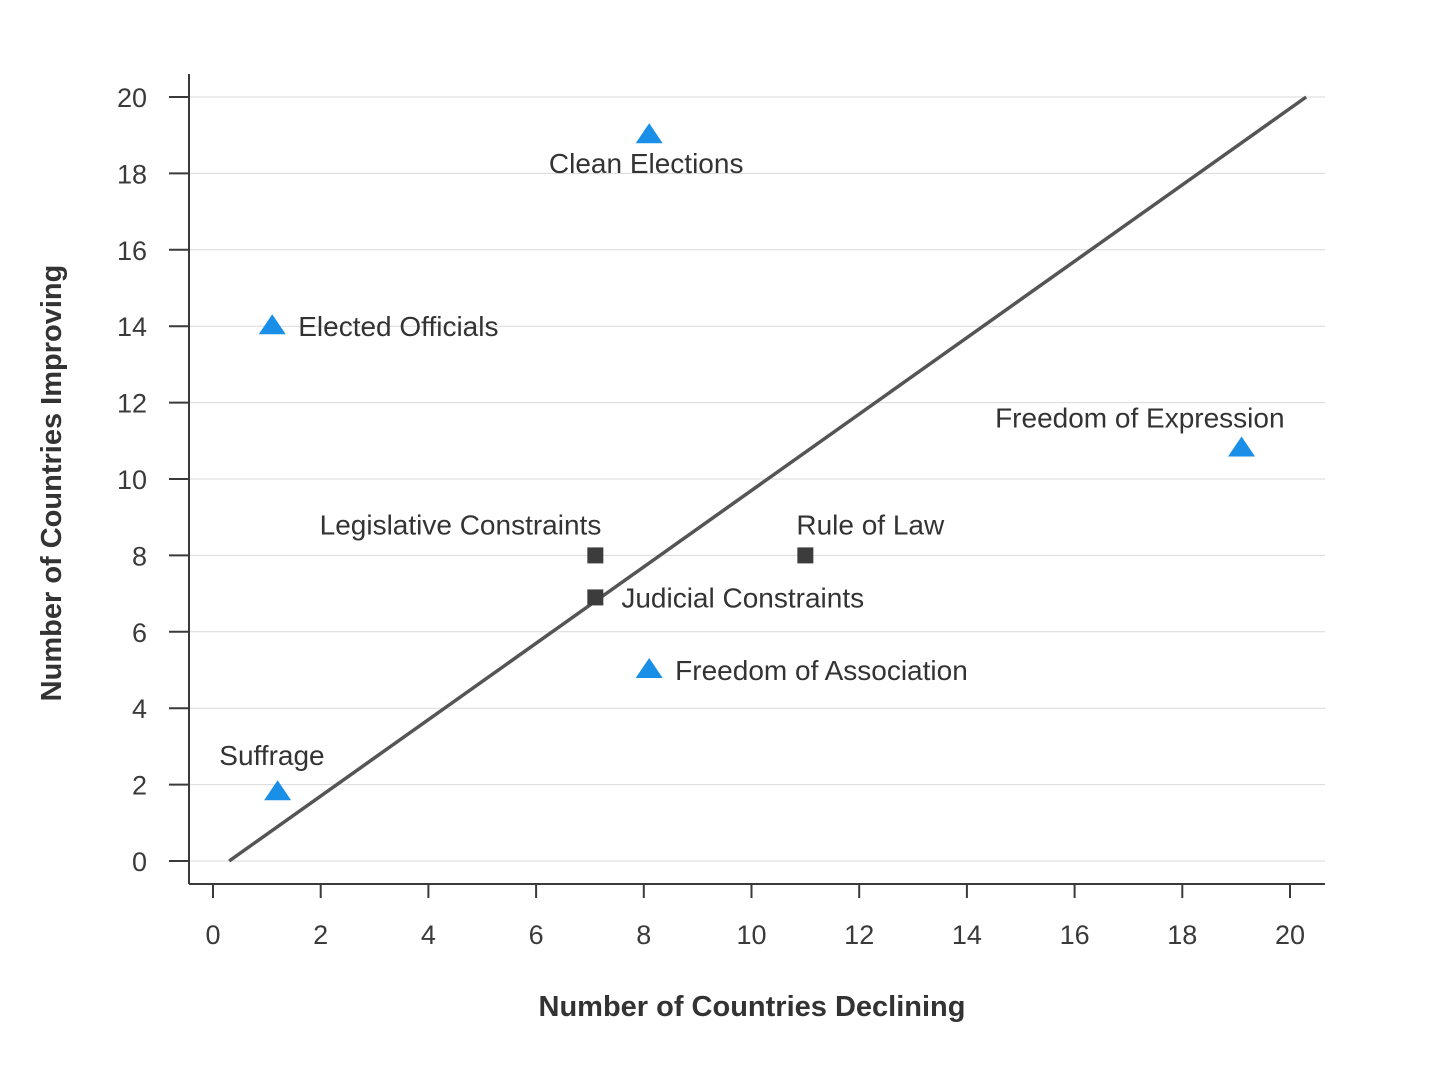 This screenshot has width=1441, height=1078. Describe the element at coordinates (139, 633) in the screenshot. I see `y-tick-label: 6` at that location.